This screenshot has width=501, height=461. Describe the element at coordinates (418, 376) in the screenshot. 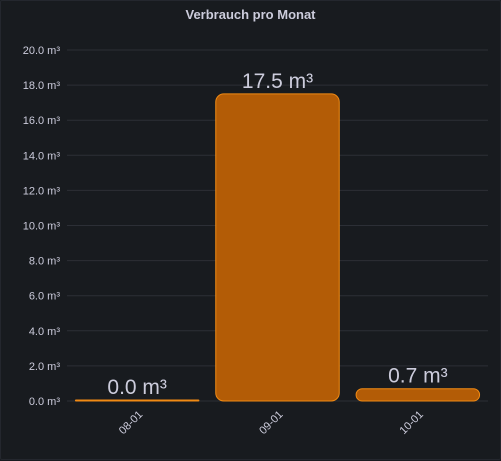

I see `data-label: 0.7 m³` at that location.